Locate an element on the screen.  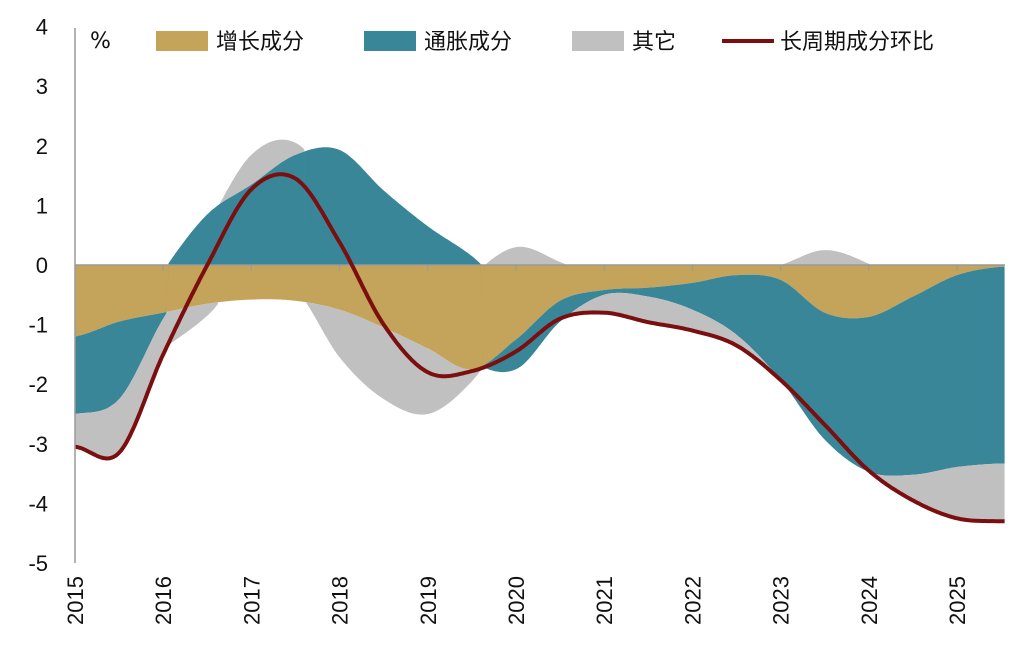
x-tick-label: 2017 is located at coordinates (251, 600).